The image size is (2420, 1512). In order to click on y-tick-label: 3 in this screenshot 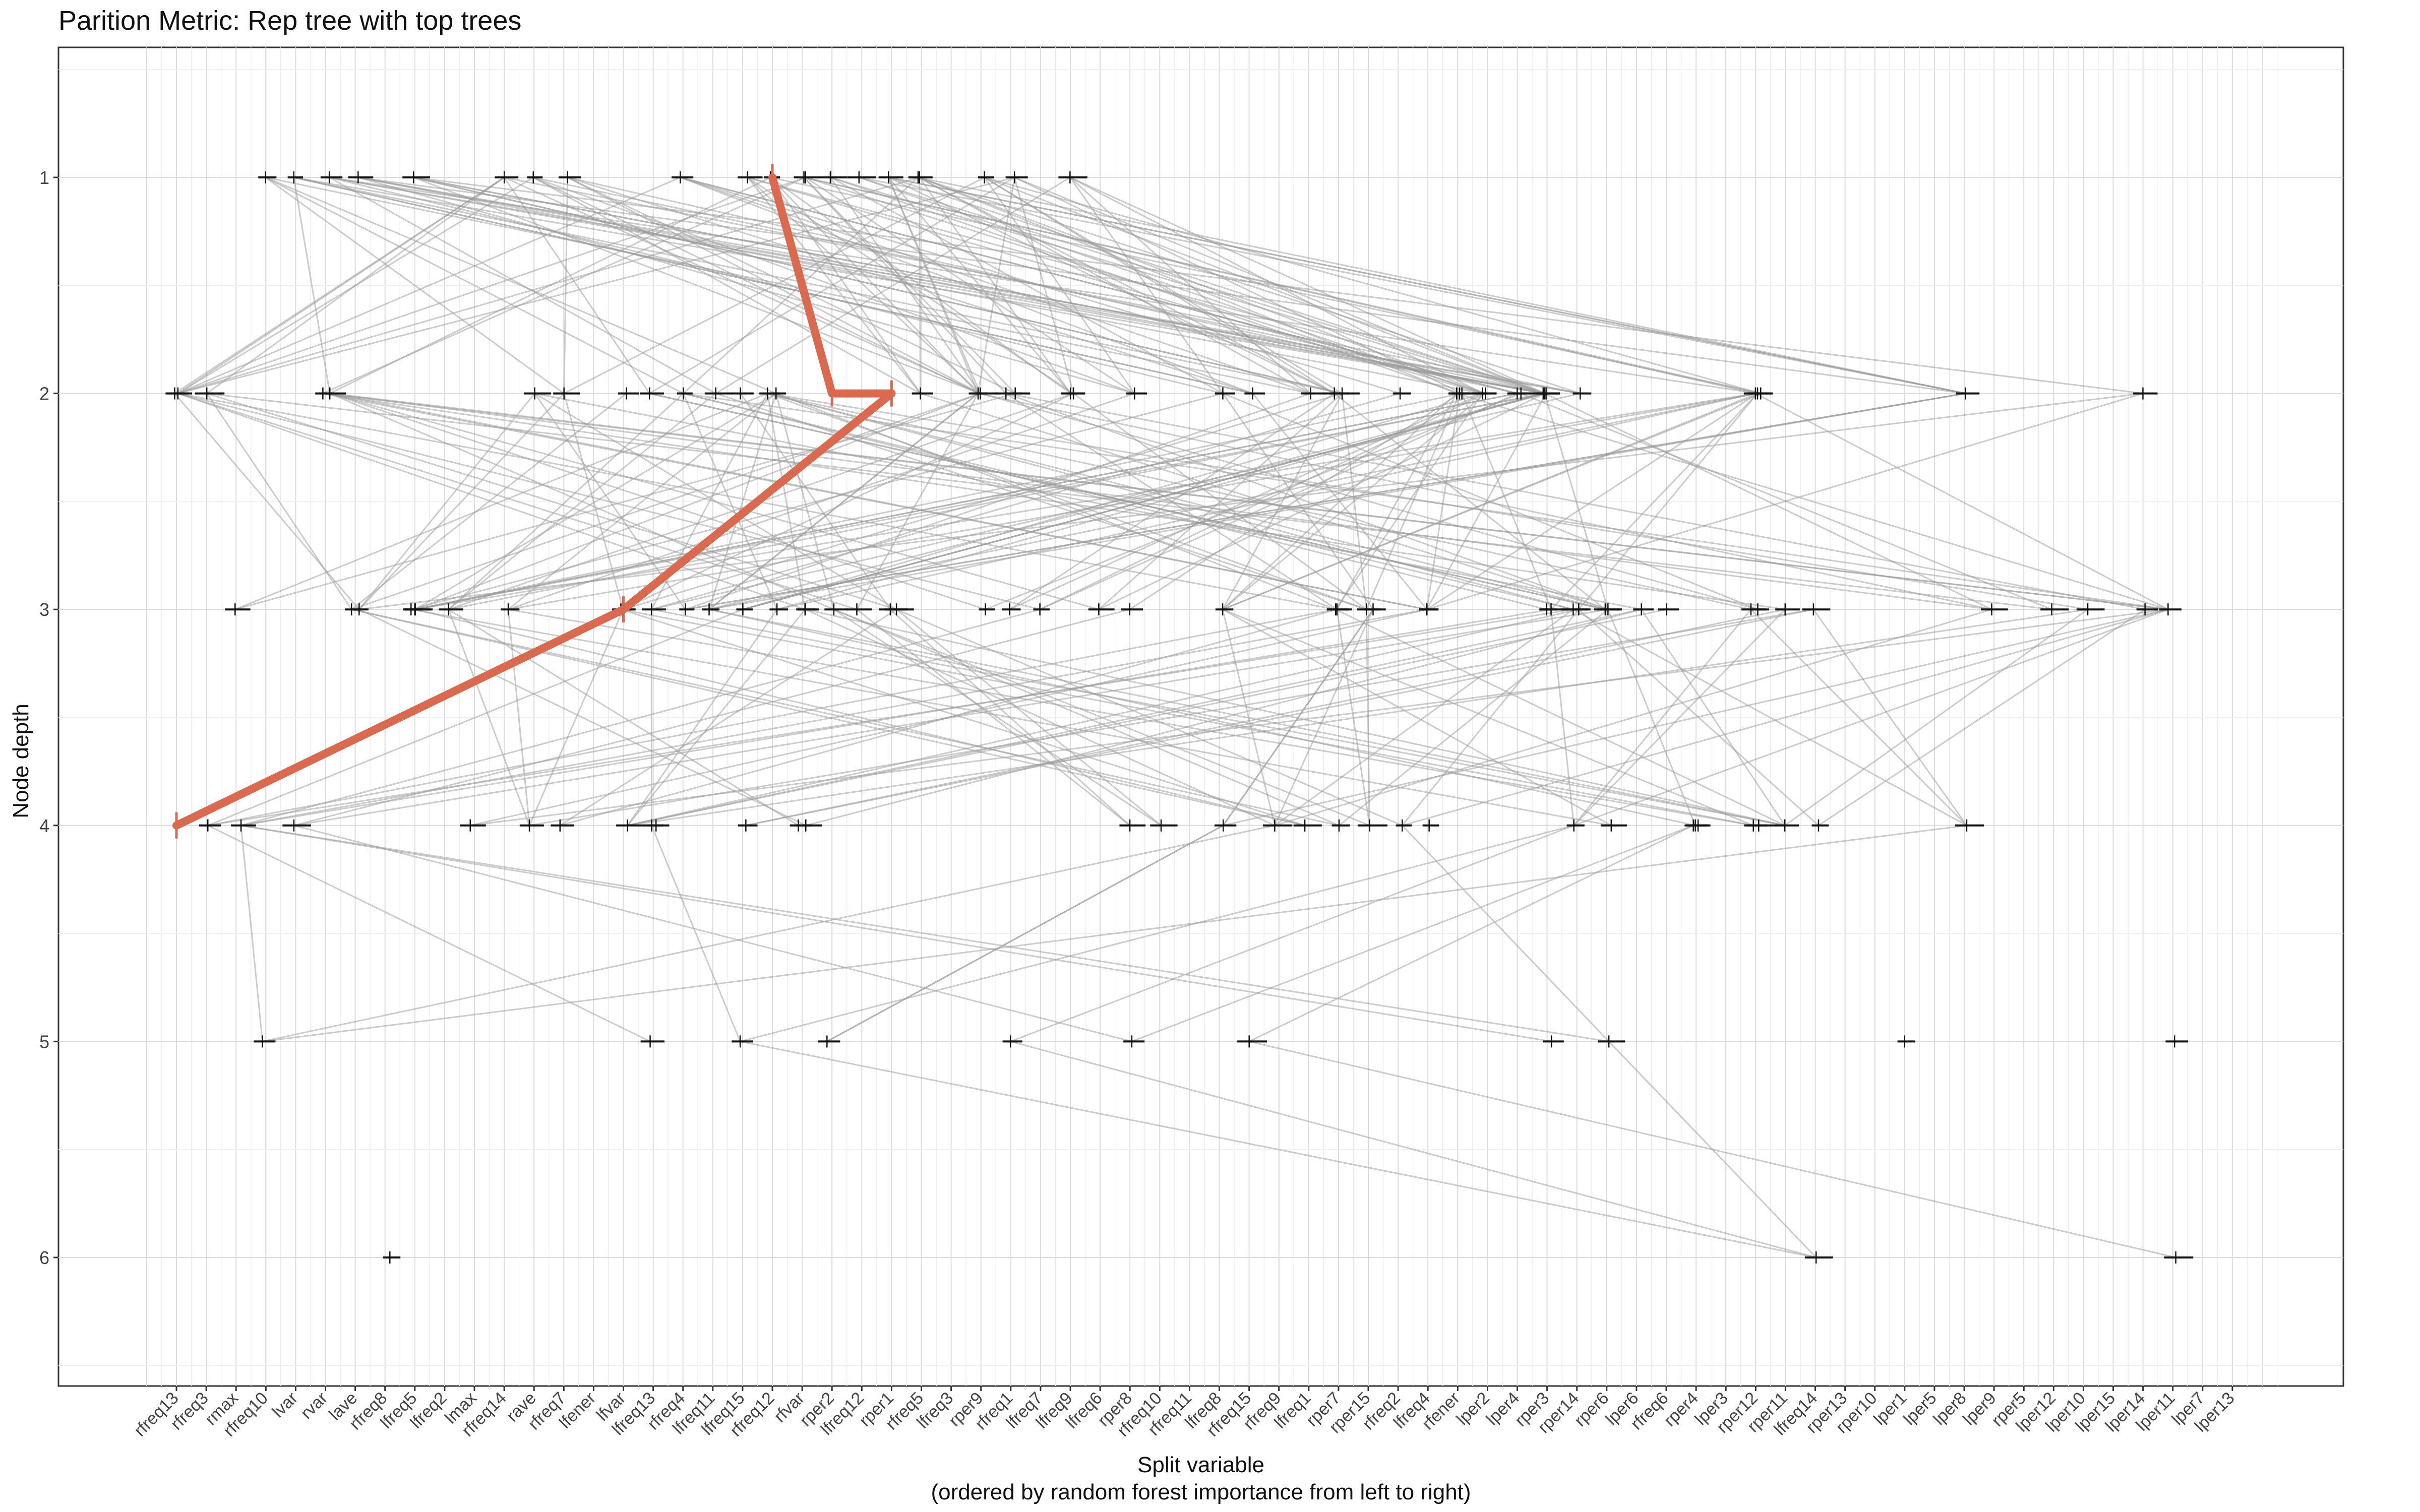, I will do `click(44, 609)`.